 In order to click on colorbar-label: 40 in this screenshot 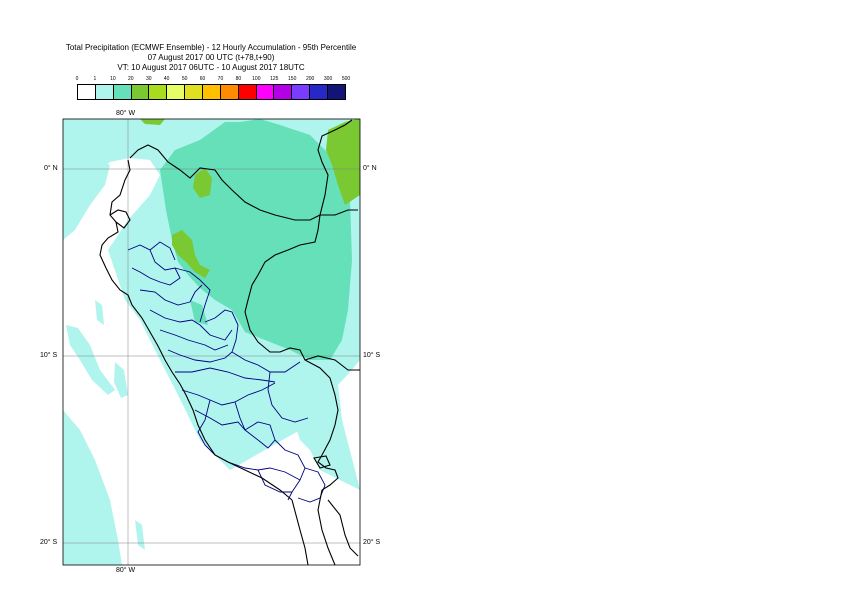, I will do `click(166, 79)`.